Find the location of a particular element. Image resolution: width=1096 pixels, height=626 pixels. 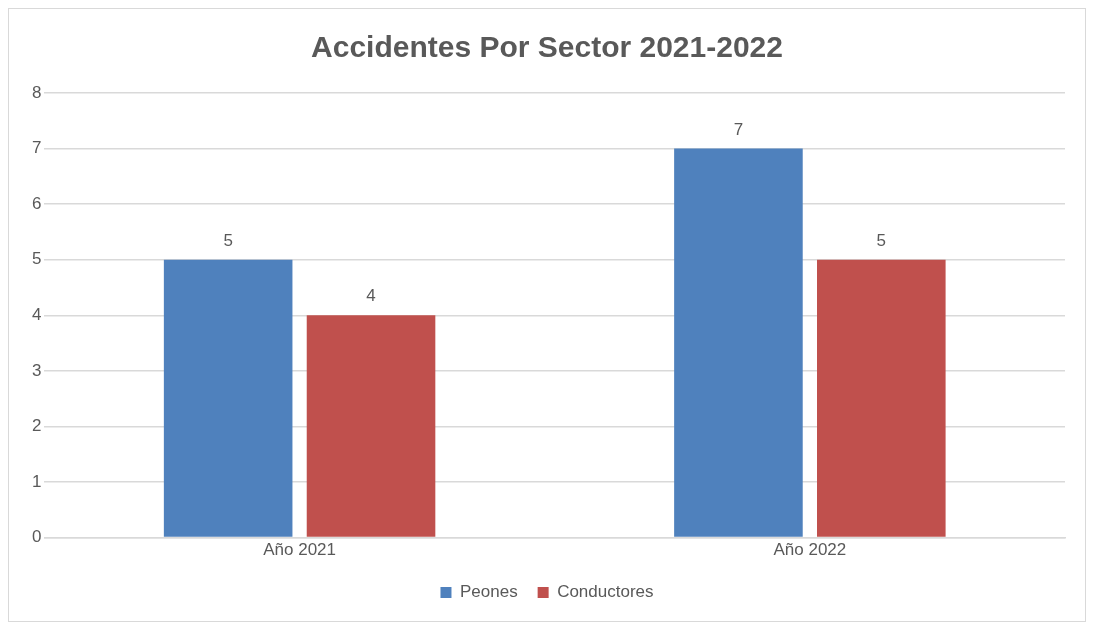

legend-label: Peones is located at coordinates (488, 592).